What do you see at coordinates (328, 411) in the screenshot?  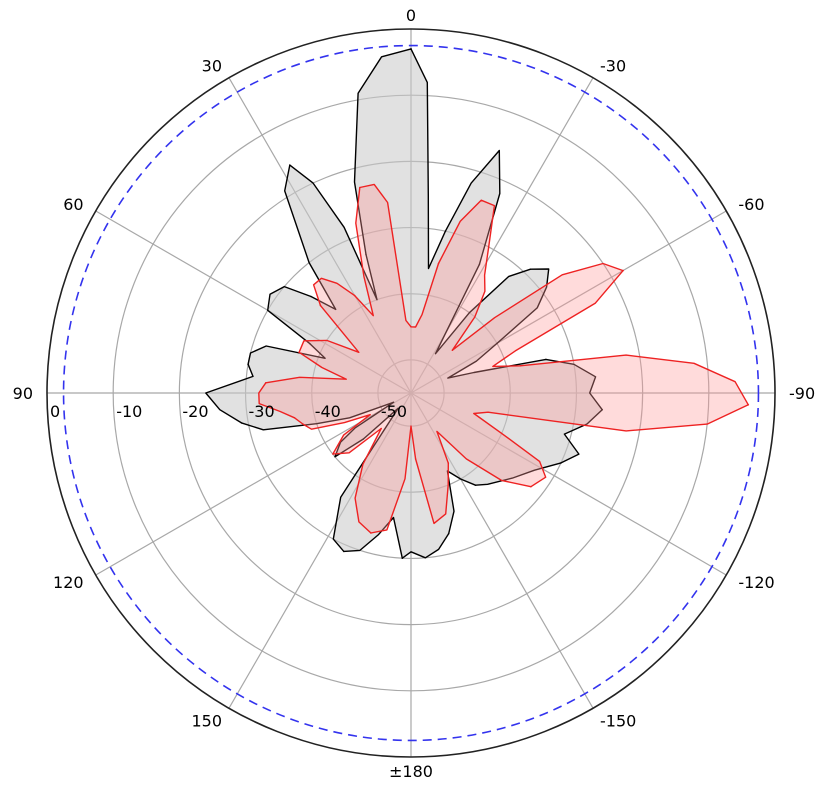 I see `radial-tick-label: -40` at bounding box center [328, 411].